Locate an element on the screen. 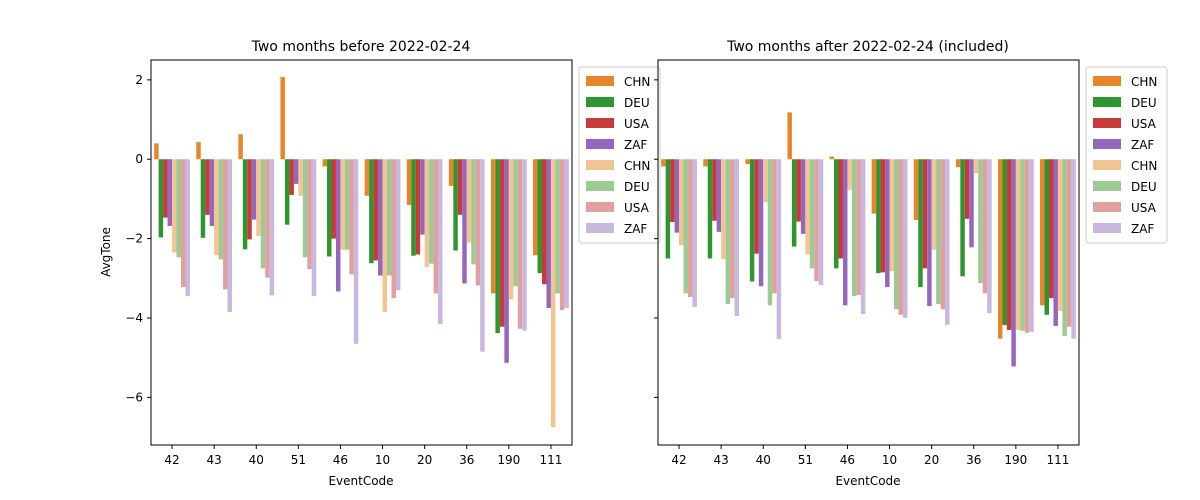 The width and height of the screenshot is (1200, 500). y-tick-label: 0 is located at coordinates (139, 159).